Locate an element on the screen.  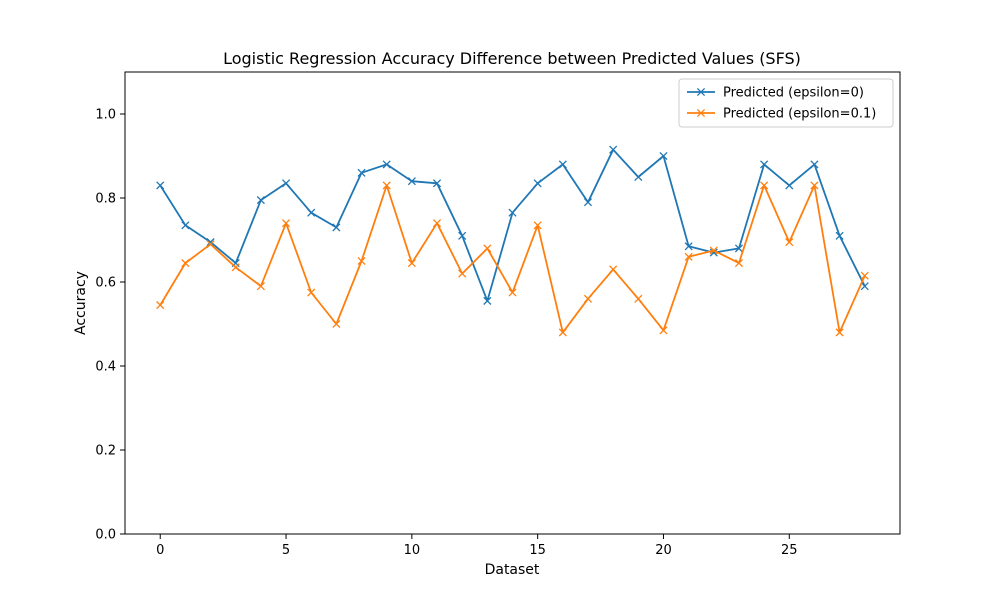
x-tick-label: 10 is located at coordinates (412, 550).